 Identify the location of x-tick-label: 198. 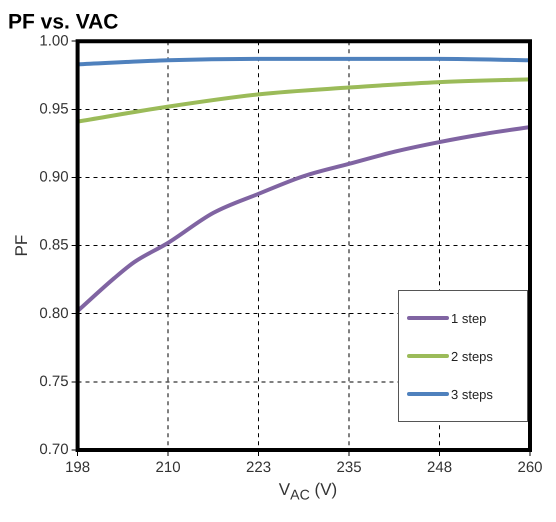
(77, 467).